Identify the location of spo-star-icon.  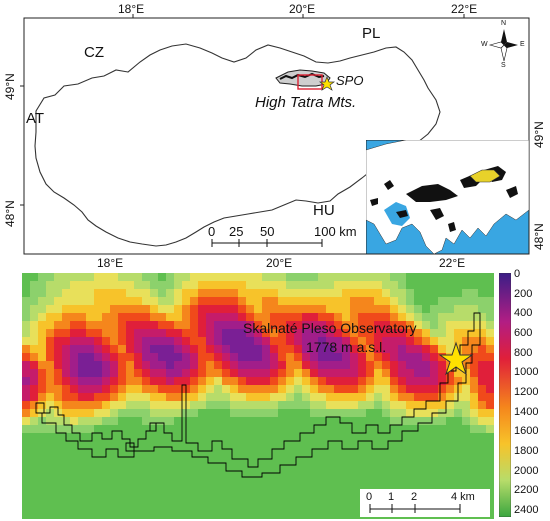
(327, 83).